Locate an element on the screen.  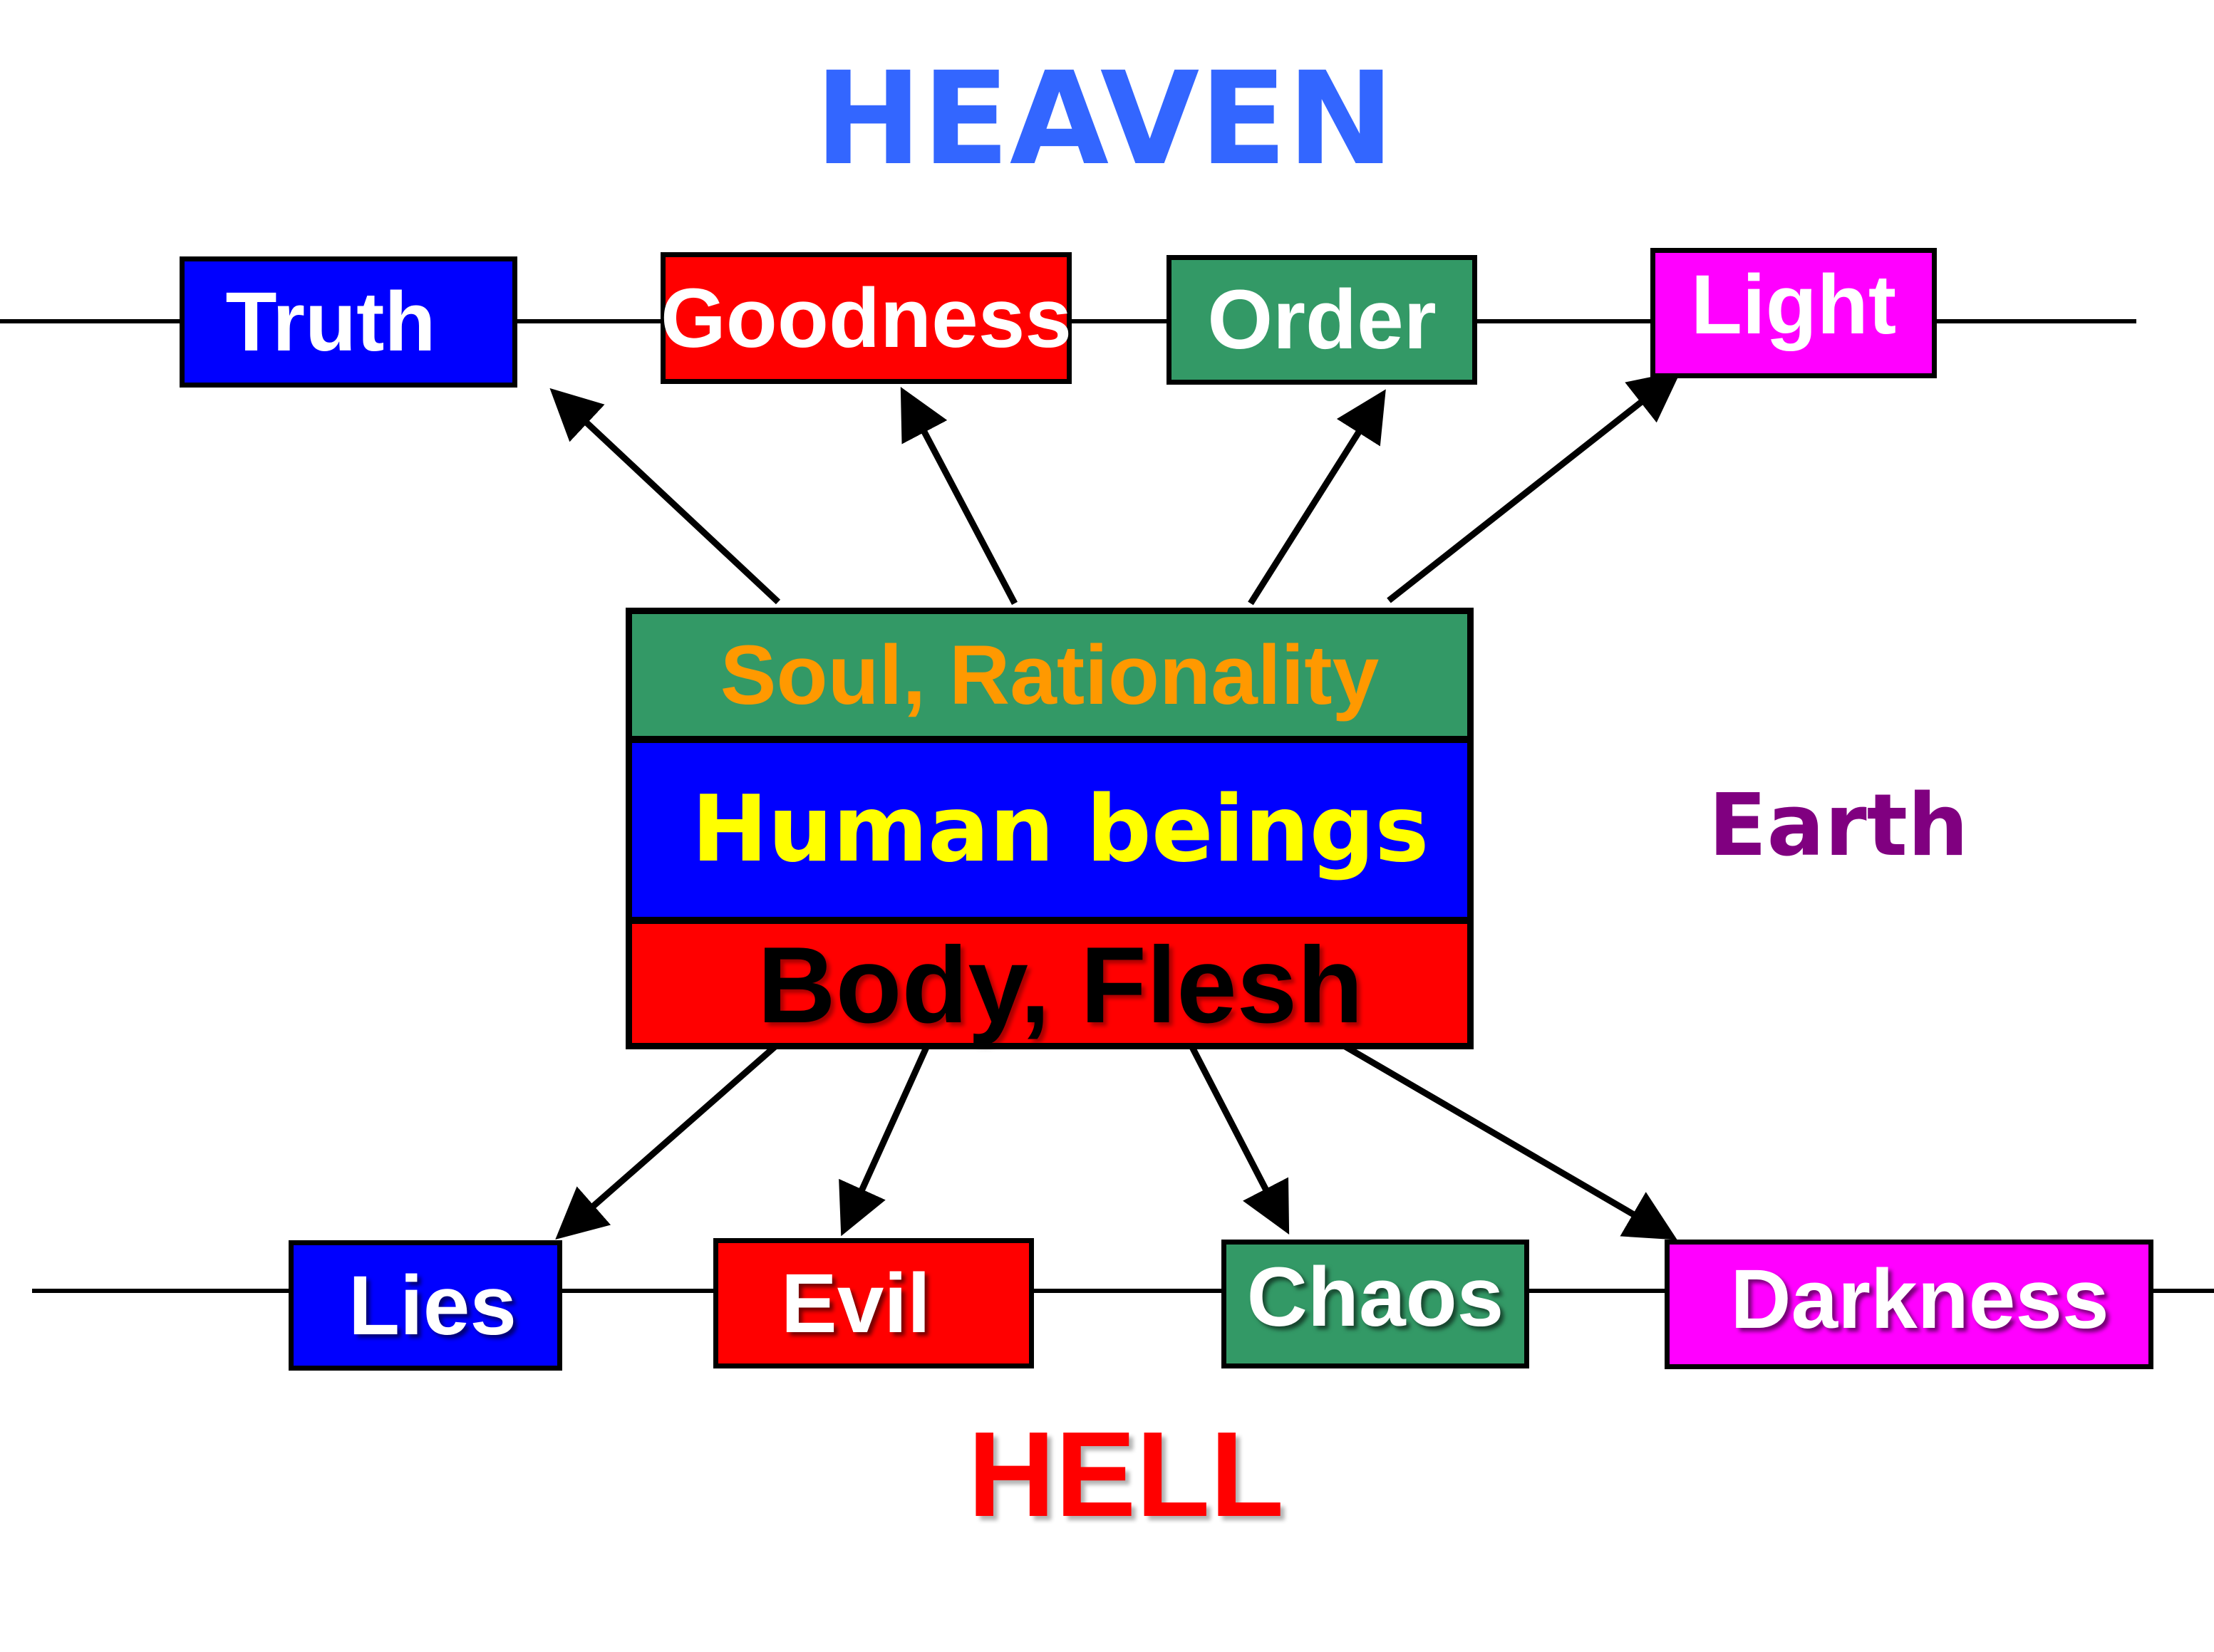
goodness-label: Goodness is located at coordinates (866, 318).